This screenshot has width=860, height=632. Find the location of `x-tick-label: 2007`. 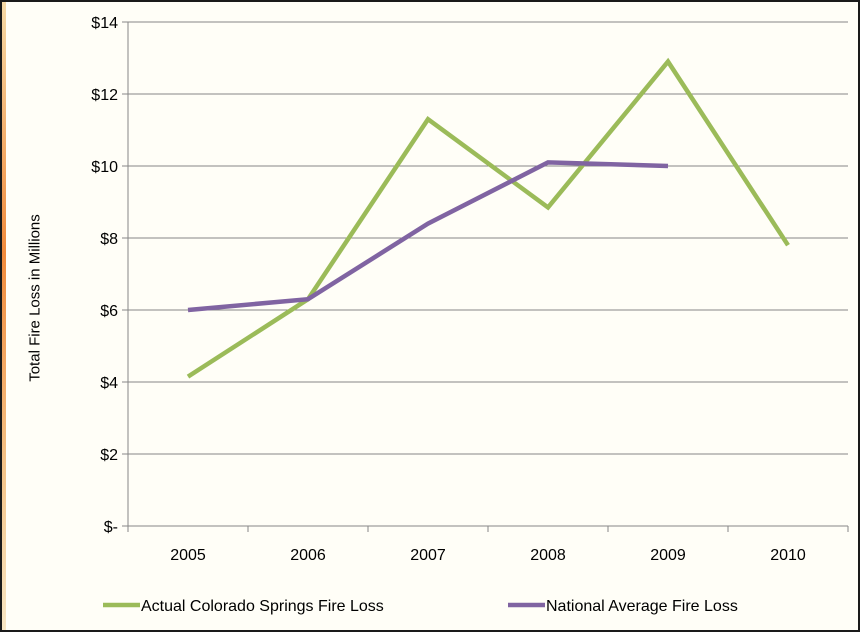

x-tick-label: 2007 is located at coordinates (428, 555).